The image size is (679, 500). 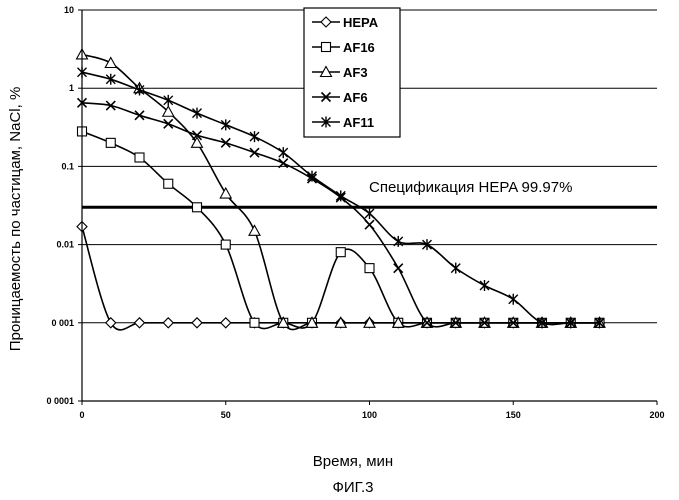 I want to click on legend-item-af16: AF16, so click(x=343, y=47).